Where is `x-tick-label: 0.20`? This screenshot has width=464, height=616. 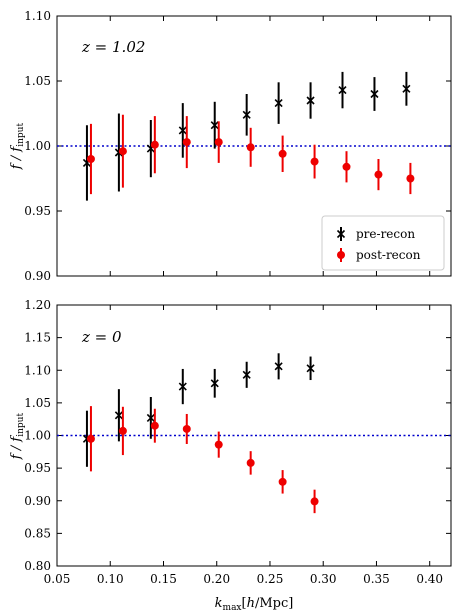 x-tick-label: 0.20 is located at coordinates (216, 579).